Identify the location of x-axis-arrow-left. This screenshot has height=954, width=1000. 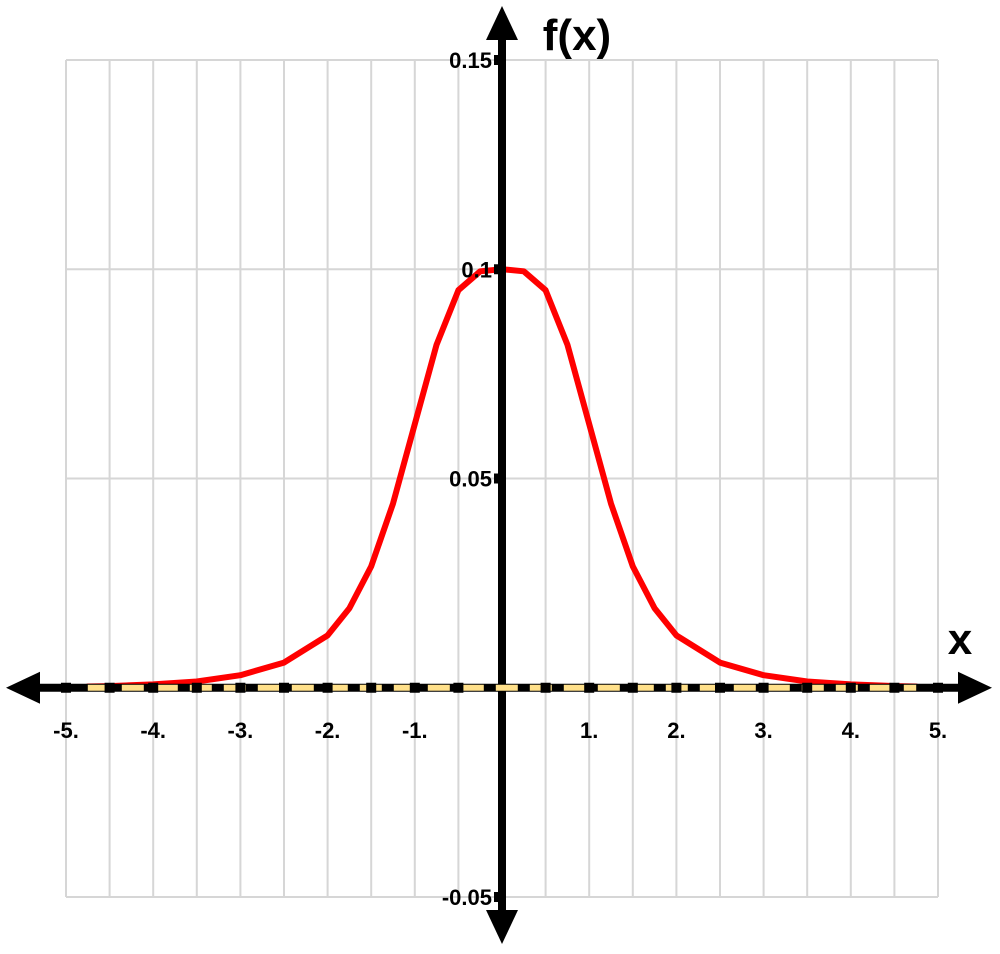
(23, 687).